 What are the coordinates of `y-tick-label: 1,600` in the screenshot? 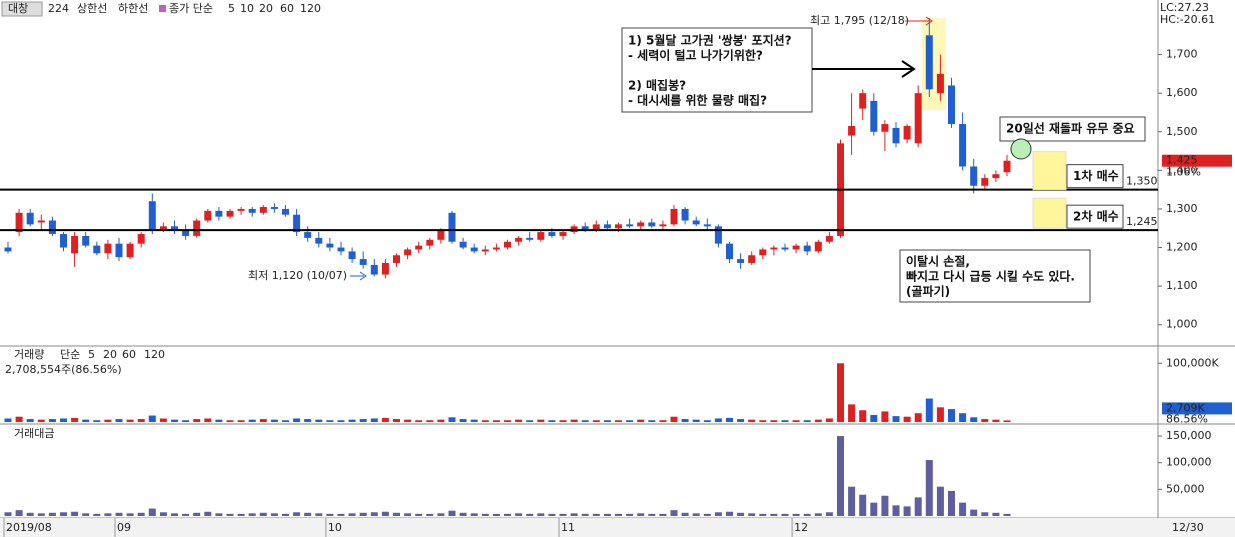 It's located at (1182, 92).